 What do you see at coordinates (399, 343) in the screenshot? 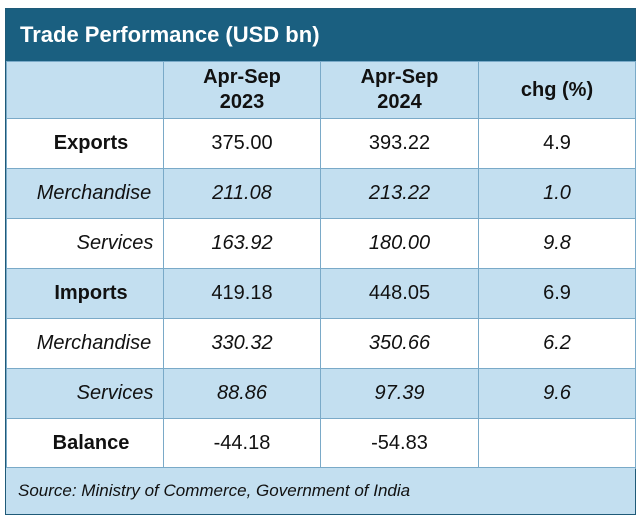
I see `value-2024: 350.66` at bounding box center [399, 343].